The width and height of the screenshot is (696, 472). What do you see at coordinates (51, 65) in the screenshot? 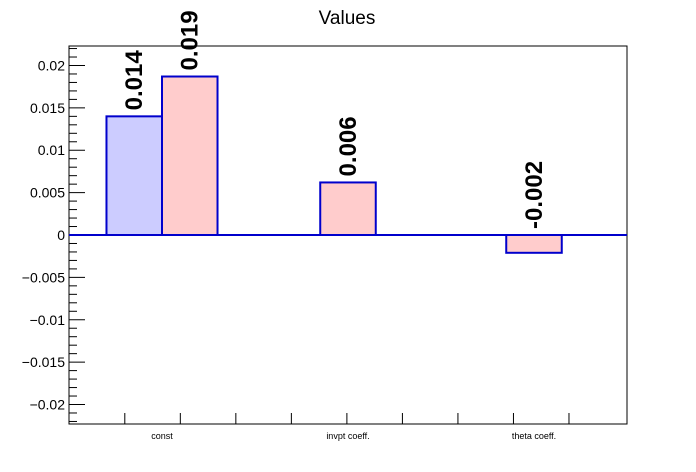
I see `y-tick-label: 0.02` at bounding box center [51, 65].